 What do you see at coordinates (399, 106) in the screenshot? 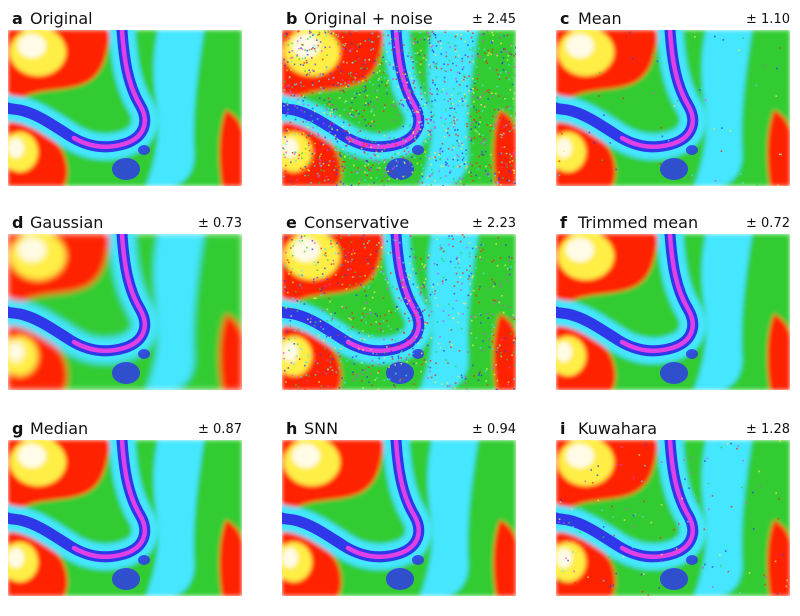
I see `panel-original-noise: b Original + noise ± 2.45` at bounding box center [399, 106].